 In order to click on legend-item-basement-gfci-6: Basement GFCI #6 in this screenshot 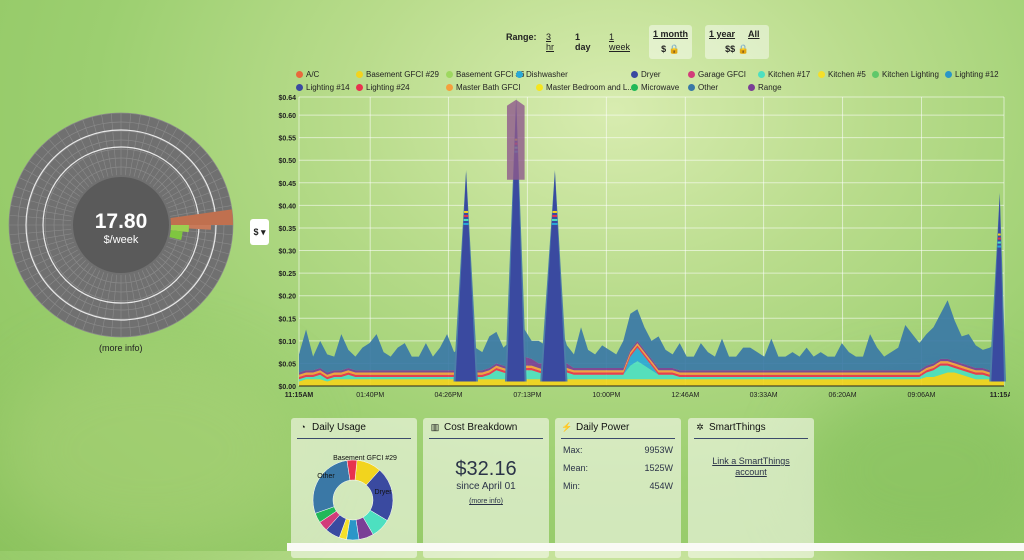, I will do `click(485, 74)`.